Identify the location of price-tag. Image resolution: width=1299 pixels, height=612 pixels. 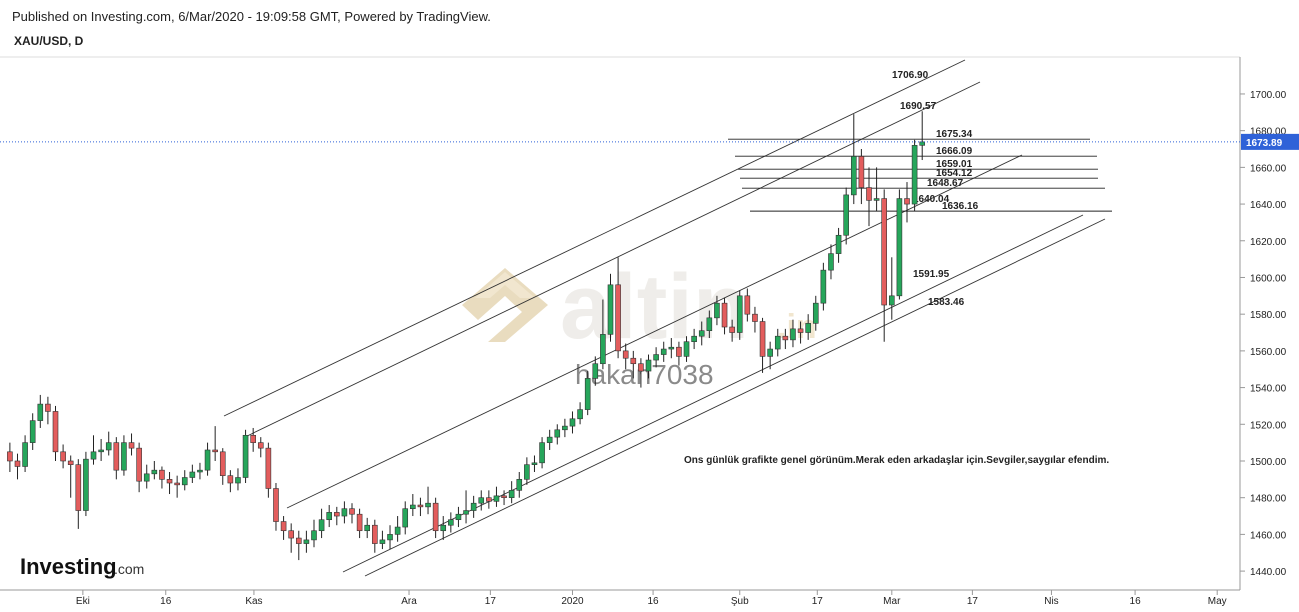
(1270, 141).